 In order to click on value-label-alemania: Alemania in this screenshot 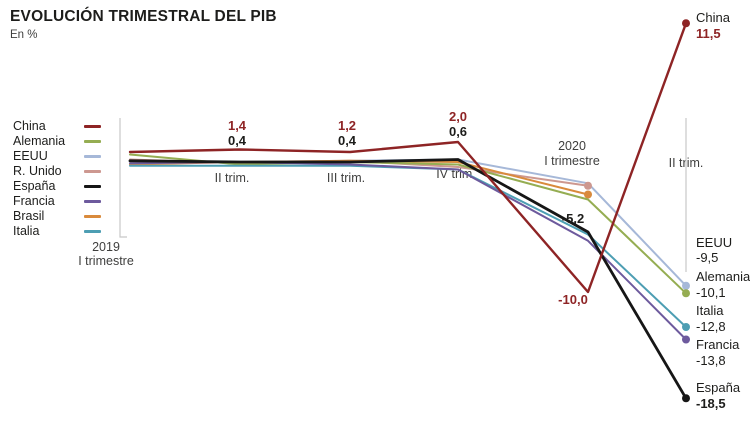, I will do `click(723, 276)`.